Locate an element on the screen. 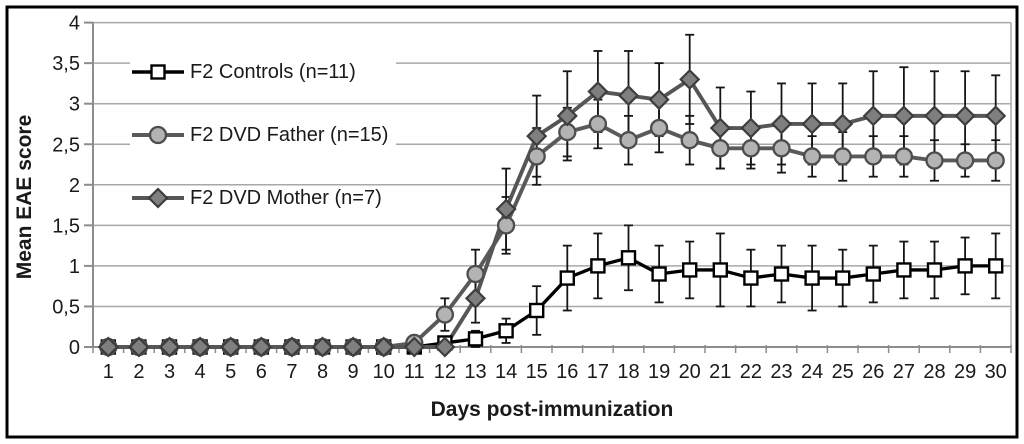 Image resolution: width=1024 pixels, height=444 pixels. x-tick-label: 21 is located at coordinates (720, 372).